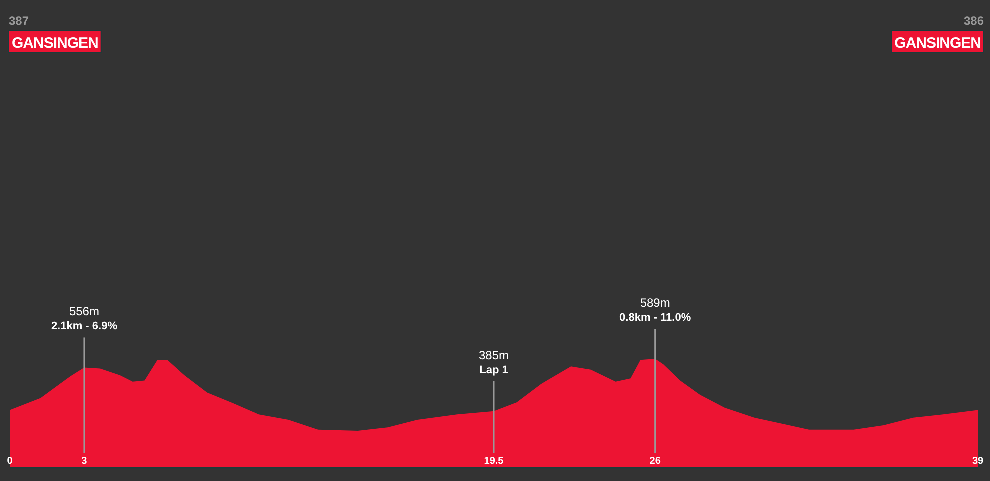  Describe the element at coordinates (494, 370) in the screenshot. I see `annotation: Lap 1` at that location.